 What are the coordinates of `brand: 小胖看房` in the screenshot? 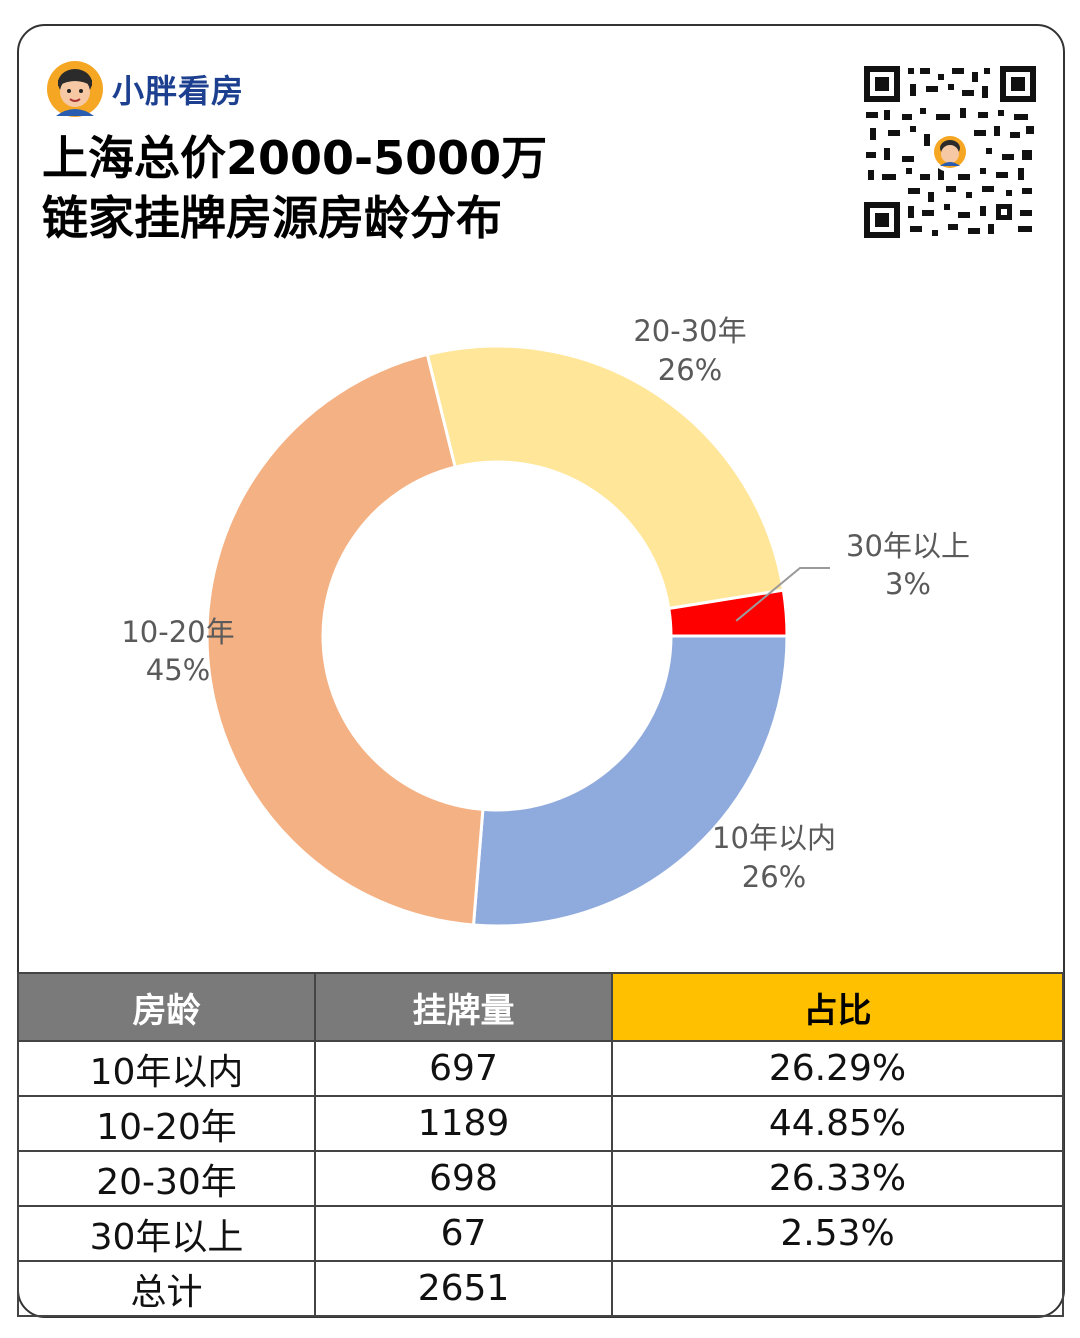 It's located at (145, 89).